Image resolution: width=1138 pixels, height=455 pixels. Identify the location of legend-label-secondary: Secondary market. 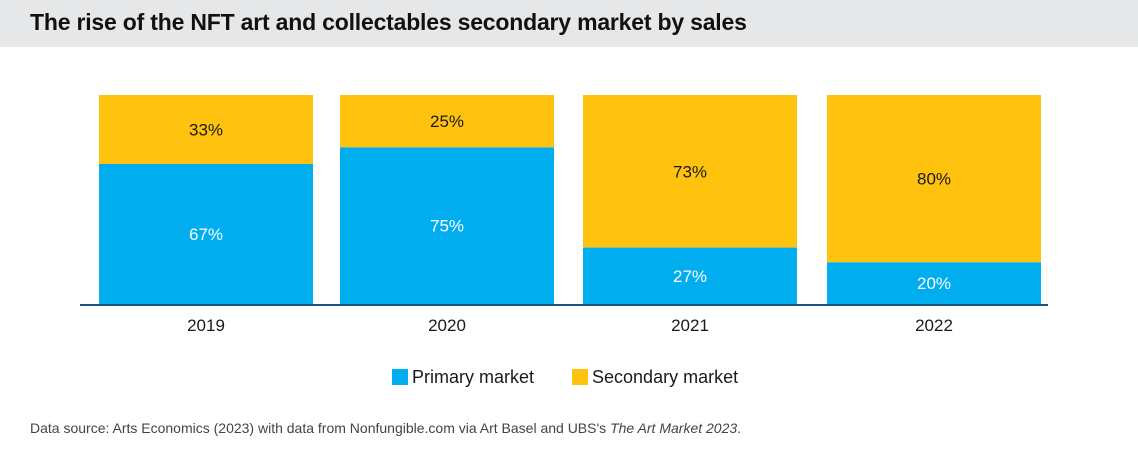
(665, 376).